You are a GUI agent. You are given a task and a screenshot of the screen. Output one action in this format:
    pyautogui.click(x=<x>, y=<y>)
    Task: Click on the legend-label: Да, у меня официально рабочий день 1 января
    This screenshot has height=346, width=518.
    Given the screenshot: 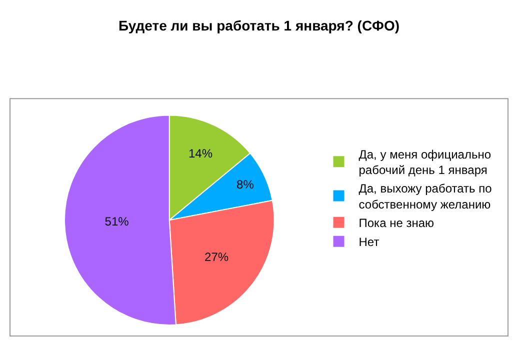 What is the action you would take?
    pyautogui.click(x=425, y=162)
    